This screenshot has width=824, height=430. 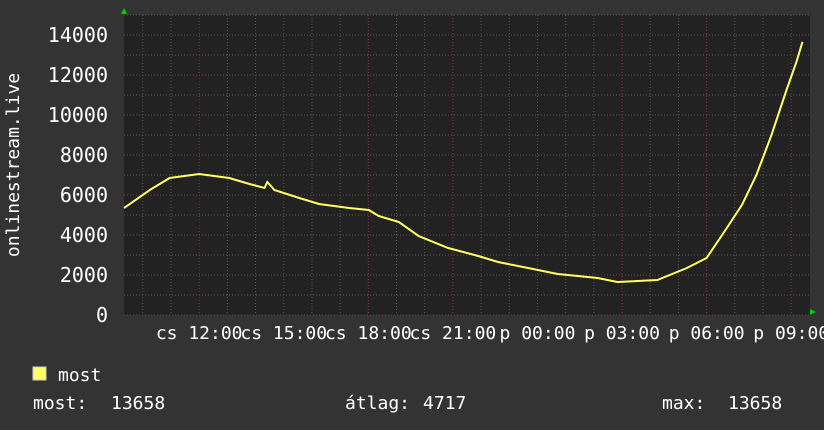 What do you see at coordinates (538, 333) in the screenshot?
I see `x-tick-label: p 00:00` at bounding box center [538, 333].